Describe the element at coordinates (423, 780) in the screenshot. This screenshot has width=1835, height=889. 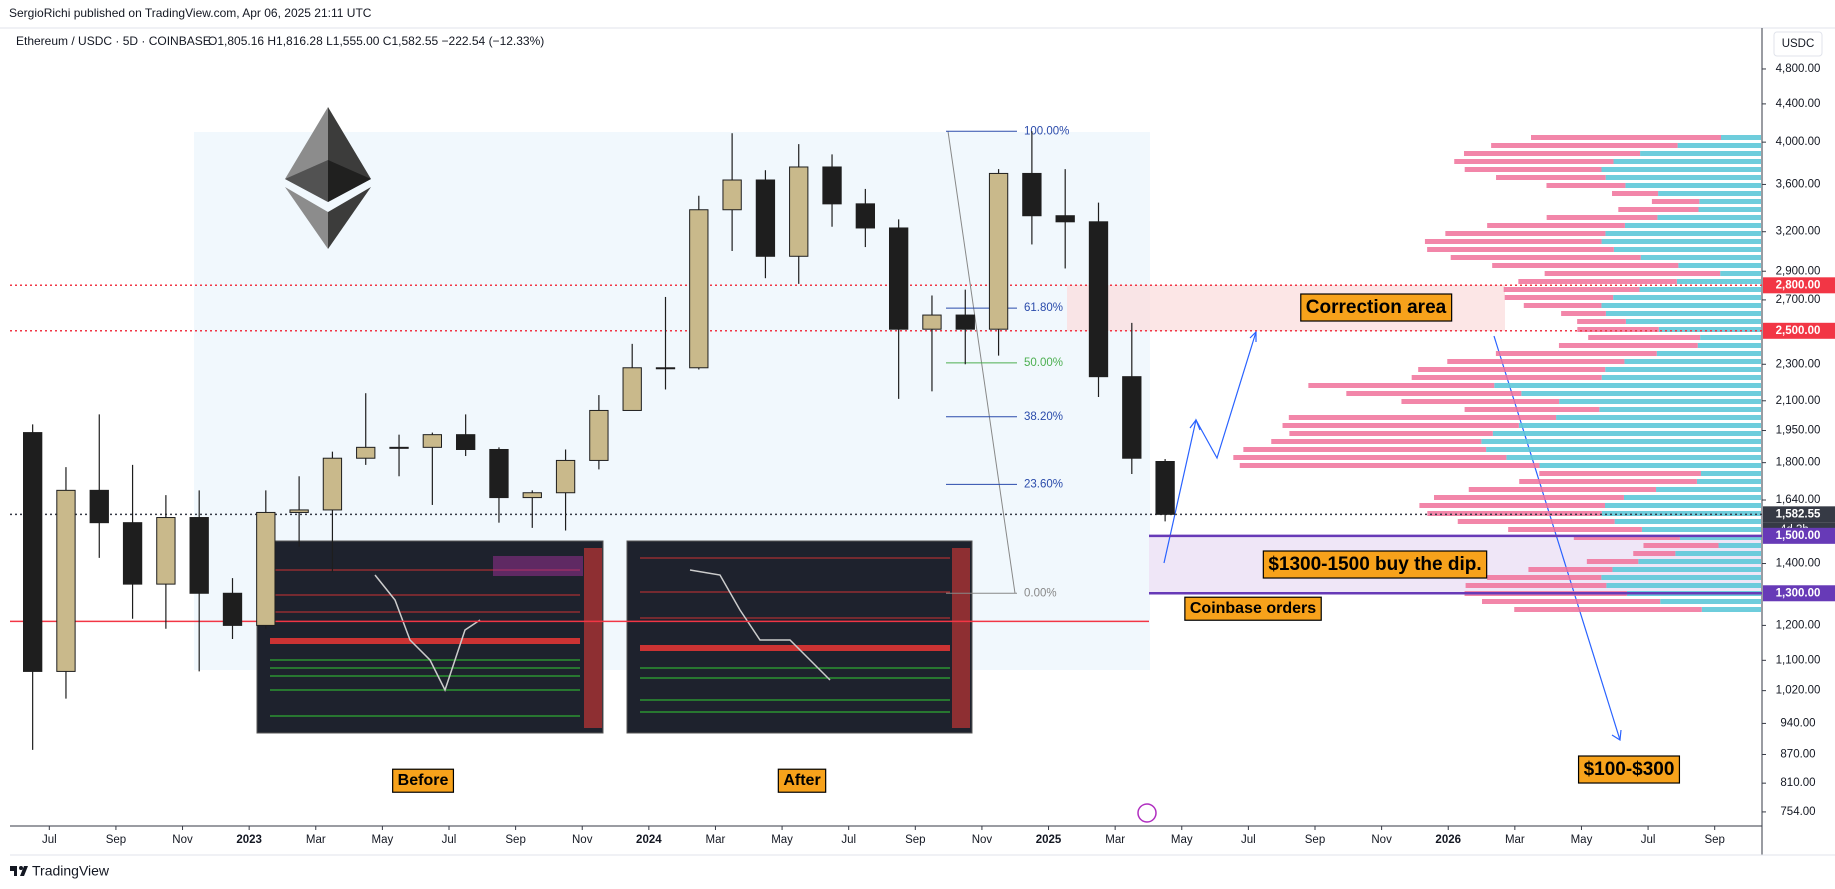
I see `annotation-text: Before` at that location.